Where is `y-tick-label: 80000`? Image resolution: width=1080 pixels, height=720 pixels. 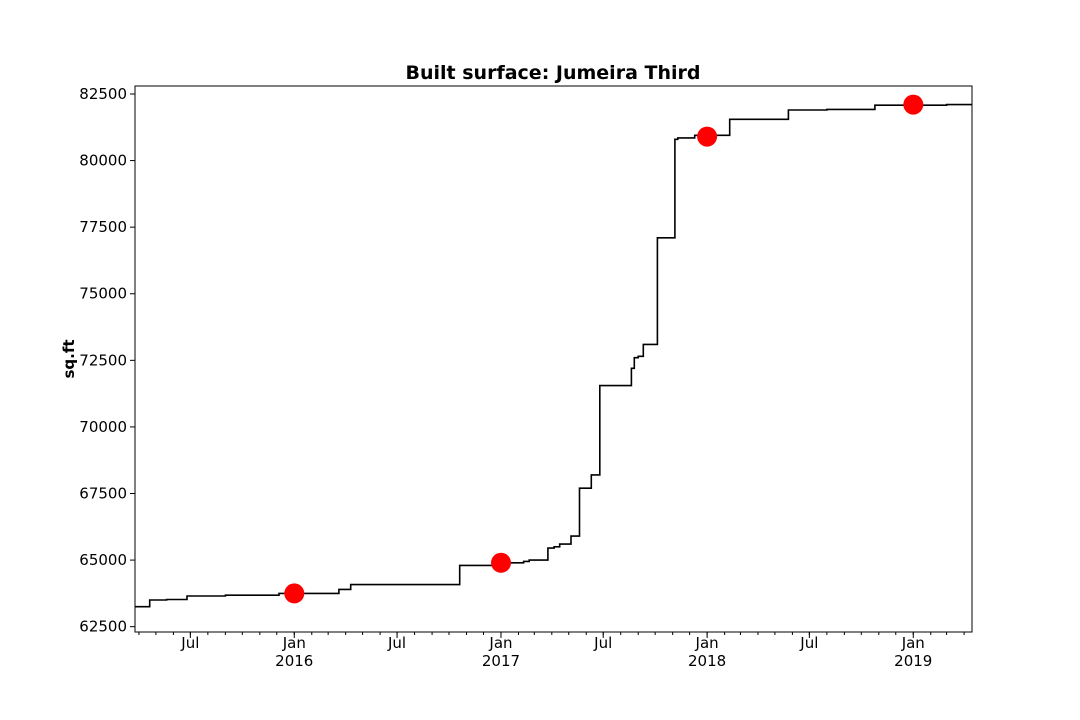
y-tick-label: 80000 is located at coordinates (103, 161).